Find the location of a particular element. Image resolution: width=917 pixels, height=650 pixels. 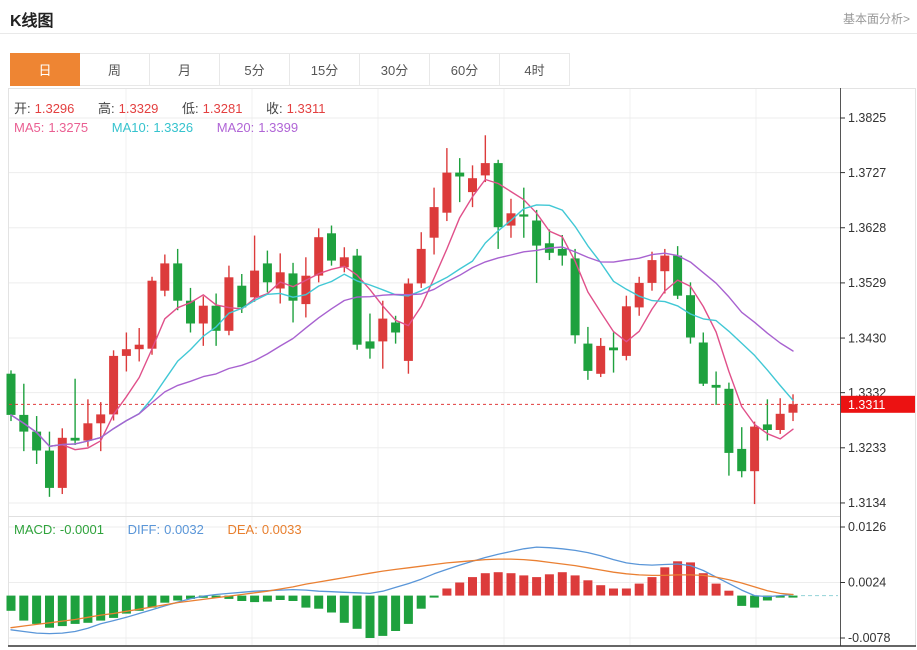

tab-周: 周 is located at coordinates (115, 69).